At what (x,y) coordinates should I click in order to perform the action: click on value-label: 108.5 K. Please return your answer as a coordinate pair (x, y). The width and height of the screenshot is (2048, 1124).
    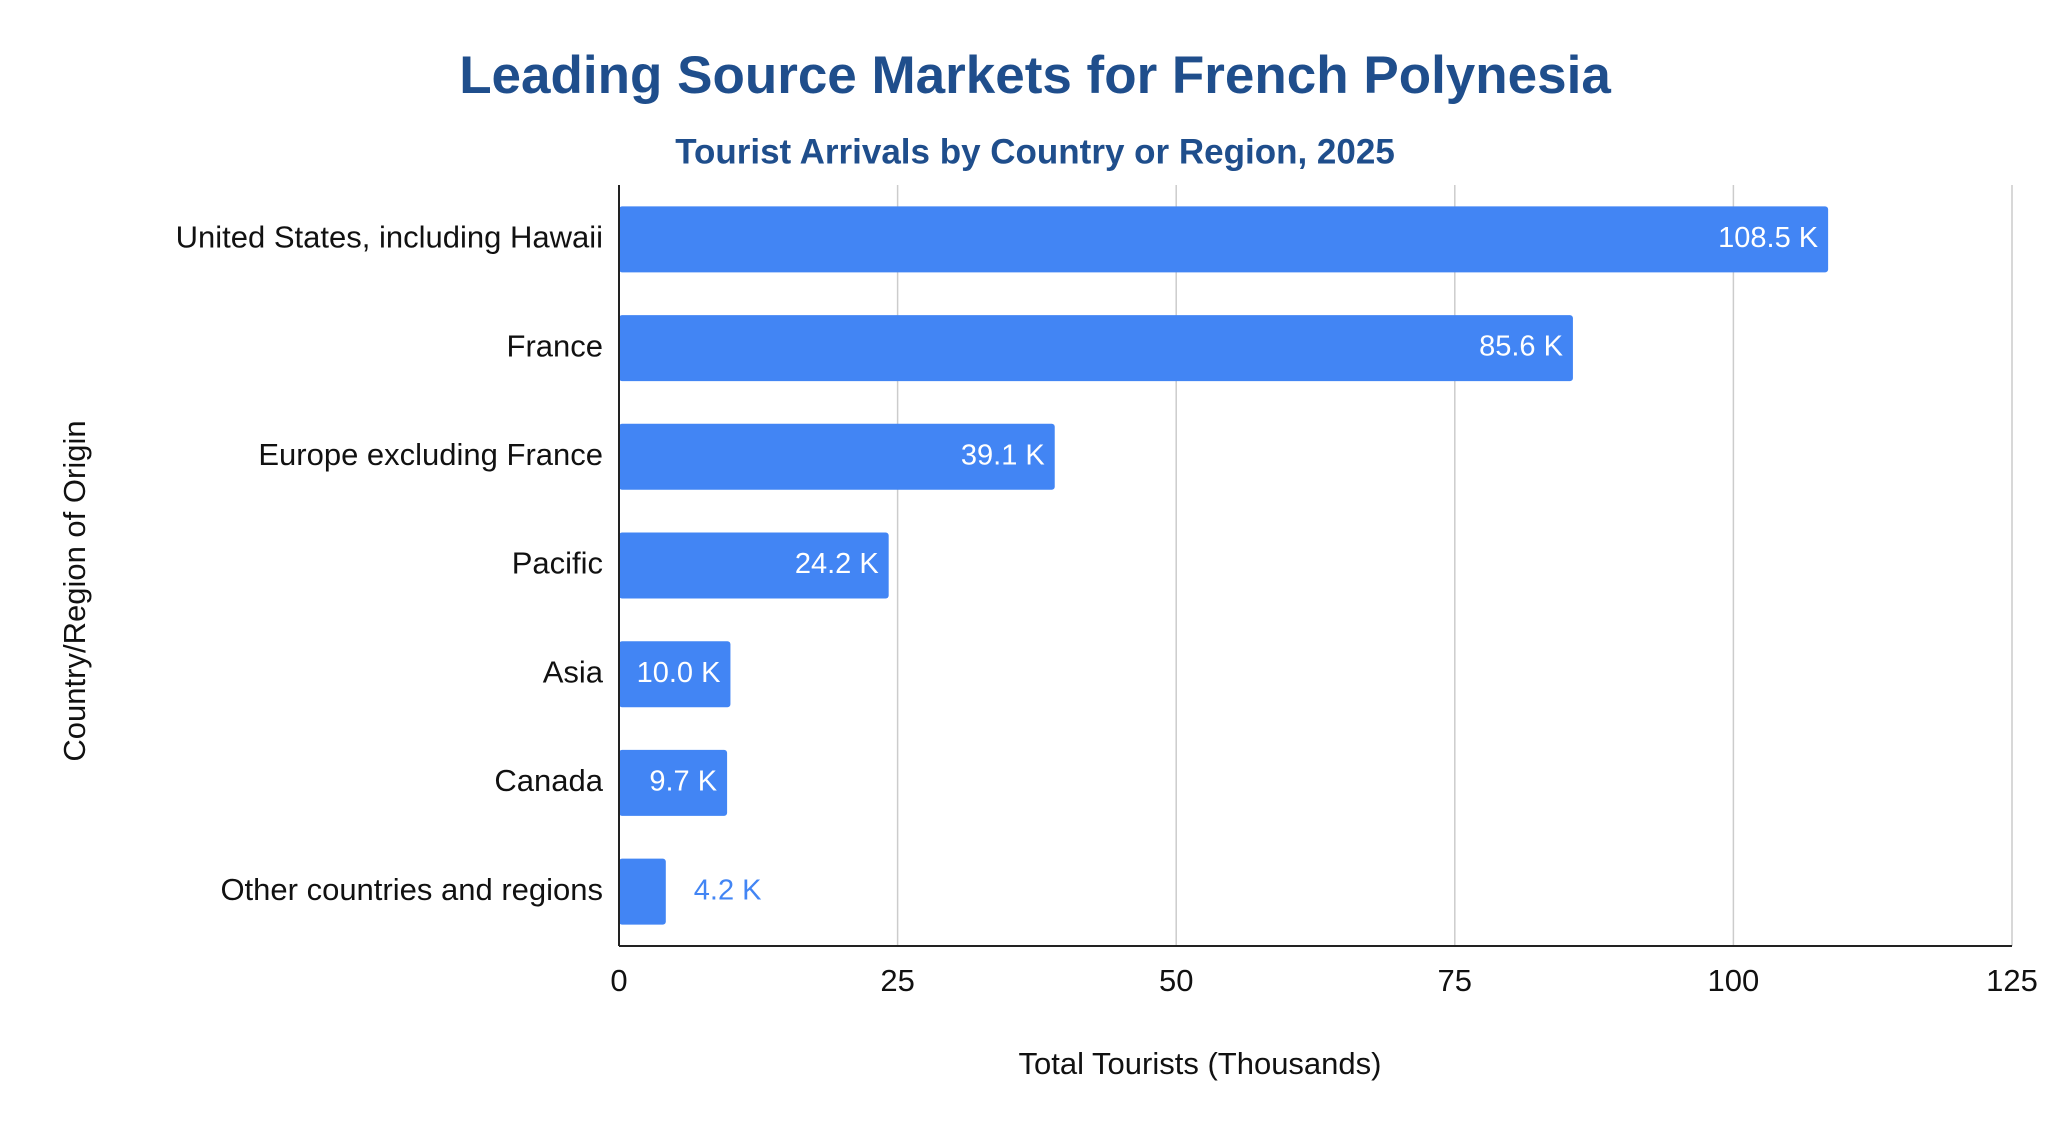
    Looking at the image, I should click on (1768, 238).